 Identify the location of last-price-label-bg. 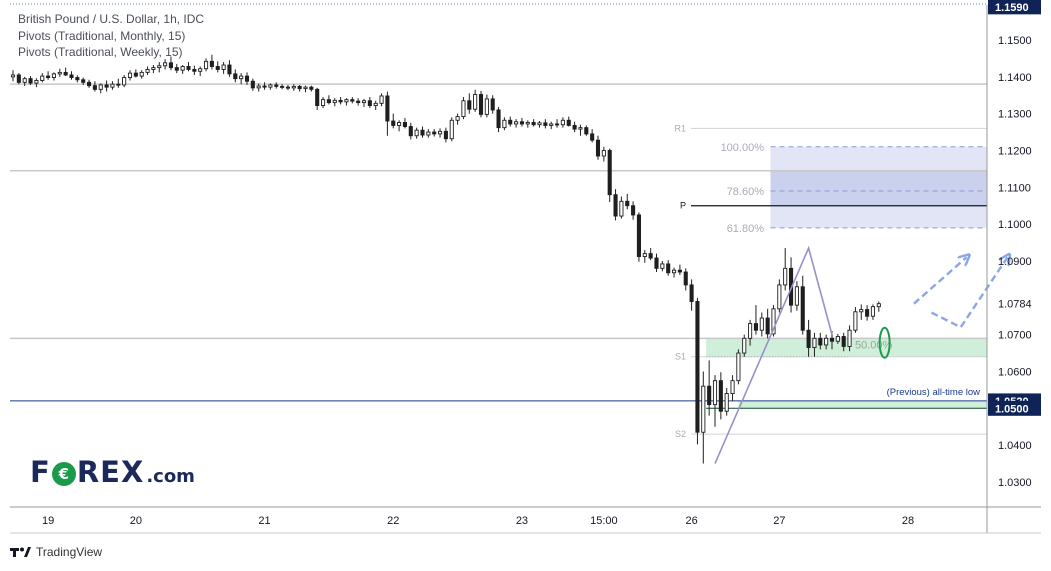
(1014, 303).